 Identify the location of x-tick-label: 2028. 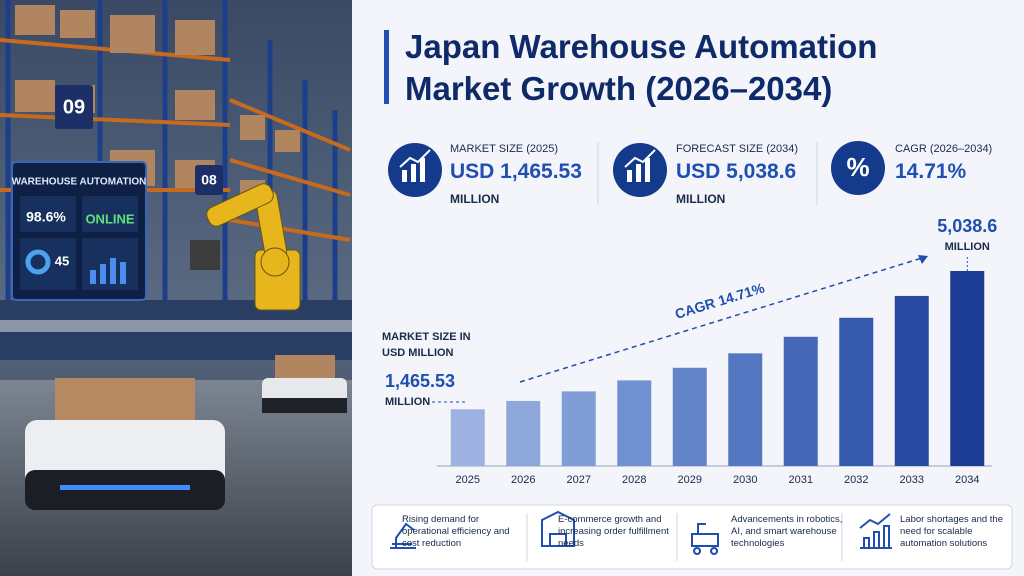
(634, 480).